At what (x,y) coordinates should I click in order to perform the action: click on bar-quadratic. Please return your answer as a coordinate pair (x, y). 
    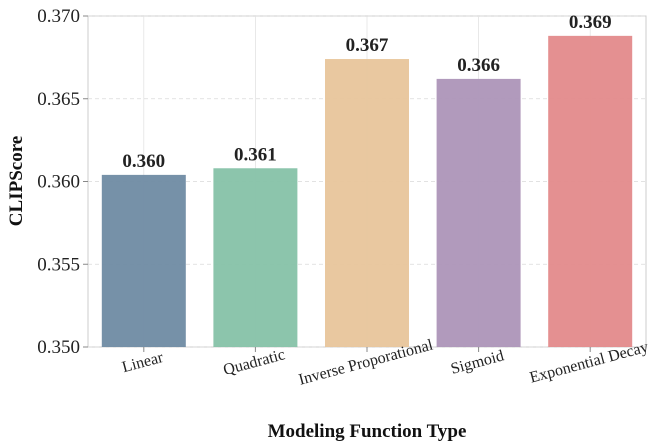
    Looking at the image, I should click on (255, 257).